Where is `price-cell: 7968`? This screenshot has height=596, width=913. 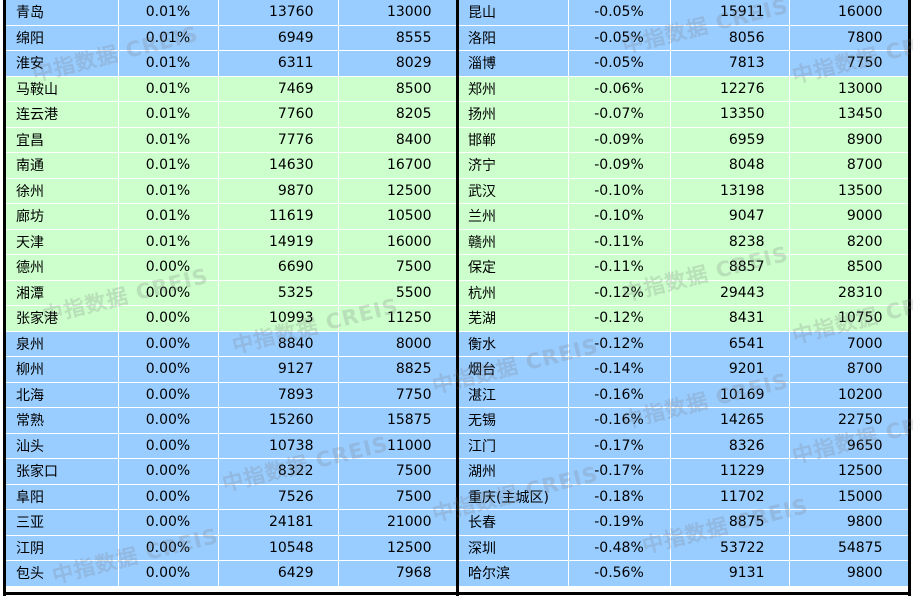 price-cell: 7968 is located at coordinates (398, 573).